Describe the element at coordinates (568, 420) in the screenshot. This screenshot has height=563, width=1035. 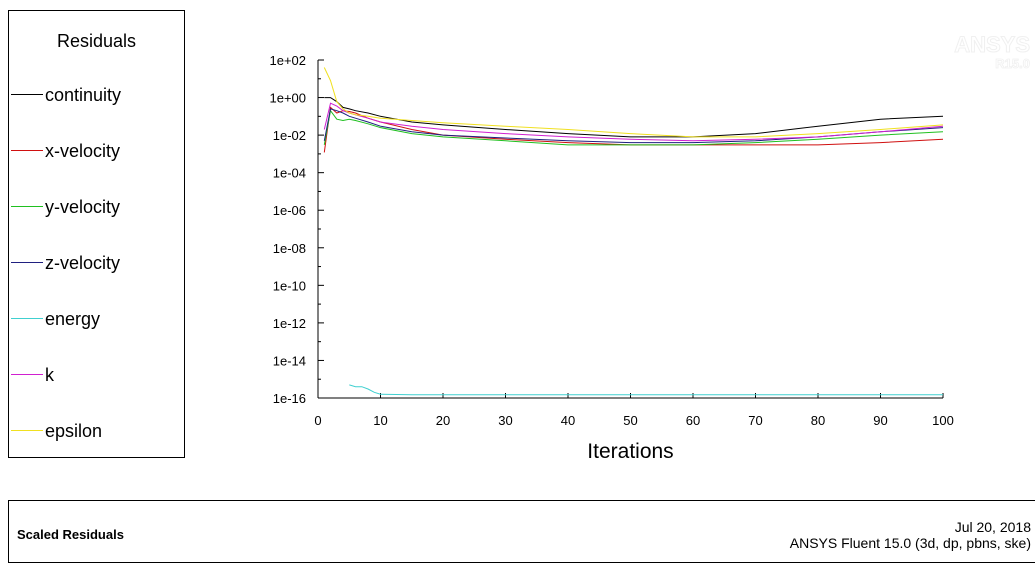
I see `x-tick-label: 40` at that location.